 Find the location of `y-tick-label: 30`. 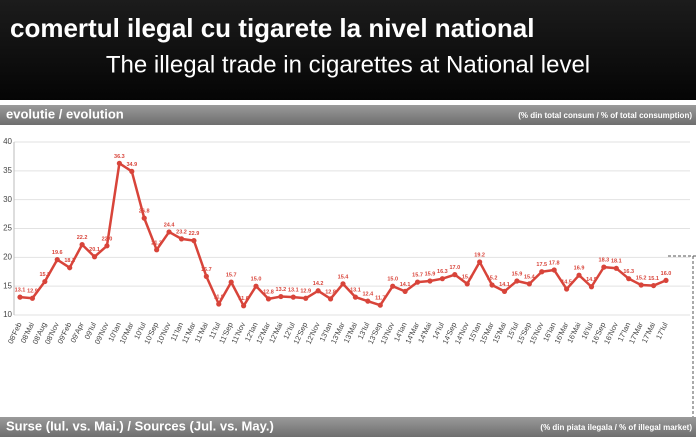

y-tick-label: 30 is located at coordinates (7, 199).